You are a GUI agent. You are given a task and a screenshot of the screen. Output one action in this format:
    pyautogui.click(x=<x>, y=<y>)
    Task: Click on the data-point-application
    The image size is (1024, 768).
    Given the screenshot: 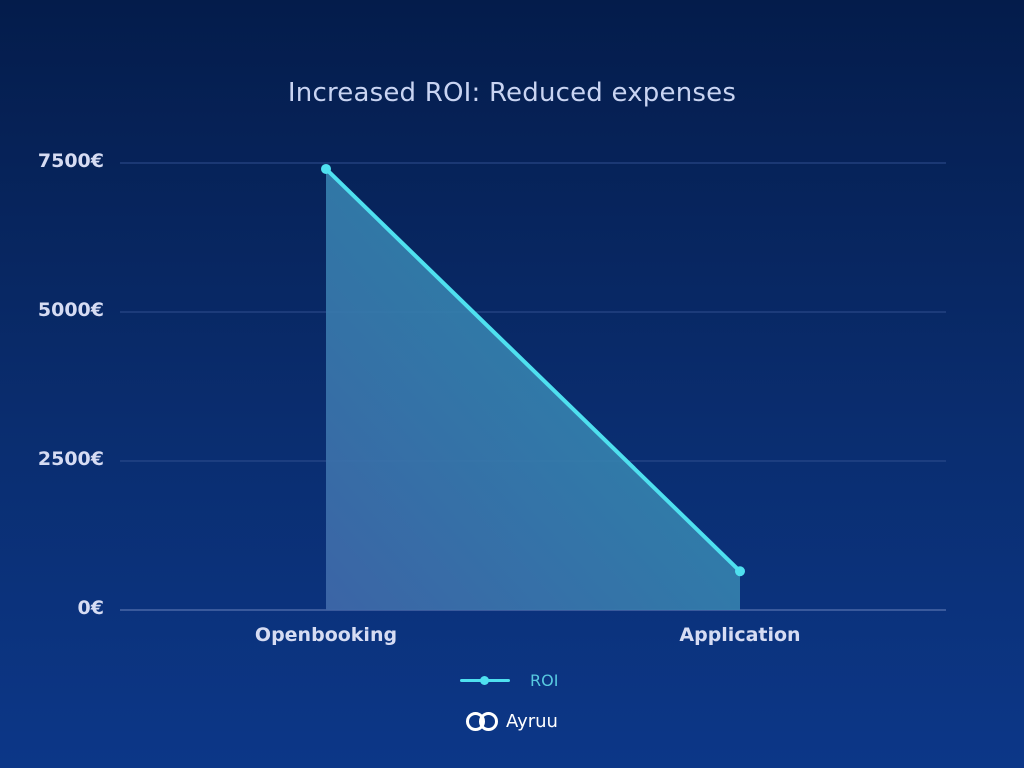 What is the action you would take?
    pyautogui.click(x=740, y=571)
    